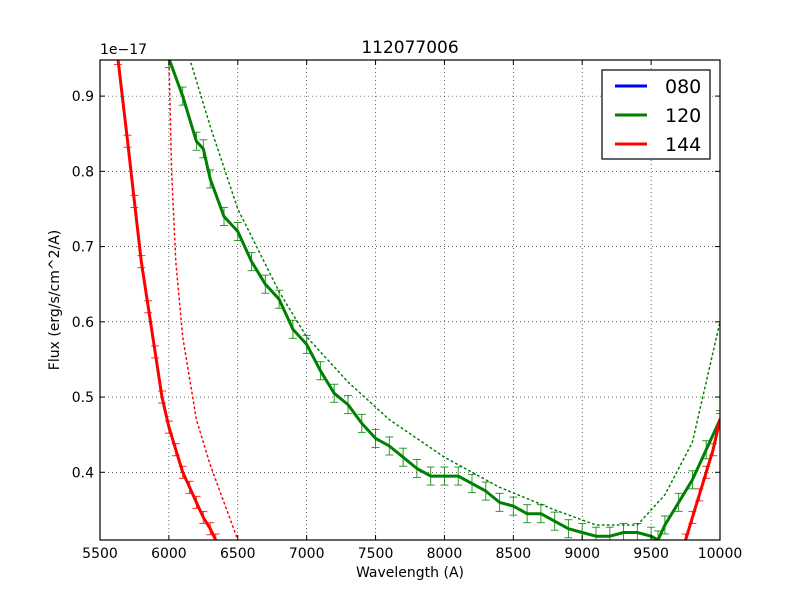  Describe the element at coordinates (83, 323) in the screenshot. I see `y-tick-label: 0.6` at that location.